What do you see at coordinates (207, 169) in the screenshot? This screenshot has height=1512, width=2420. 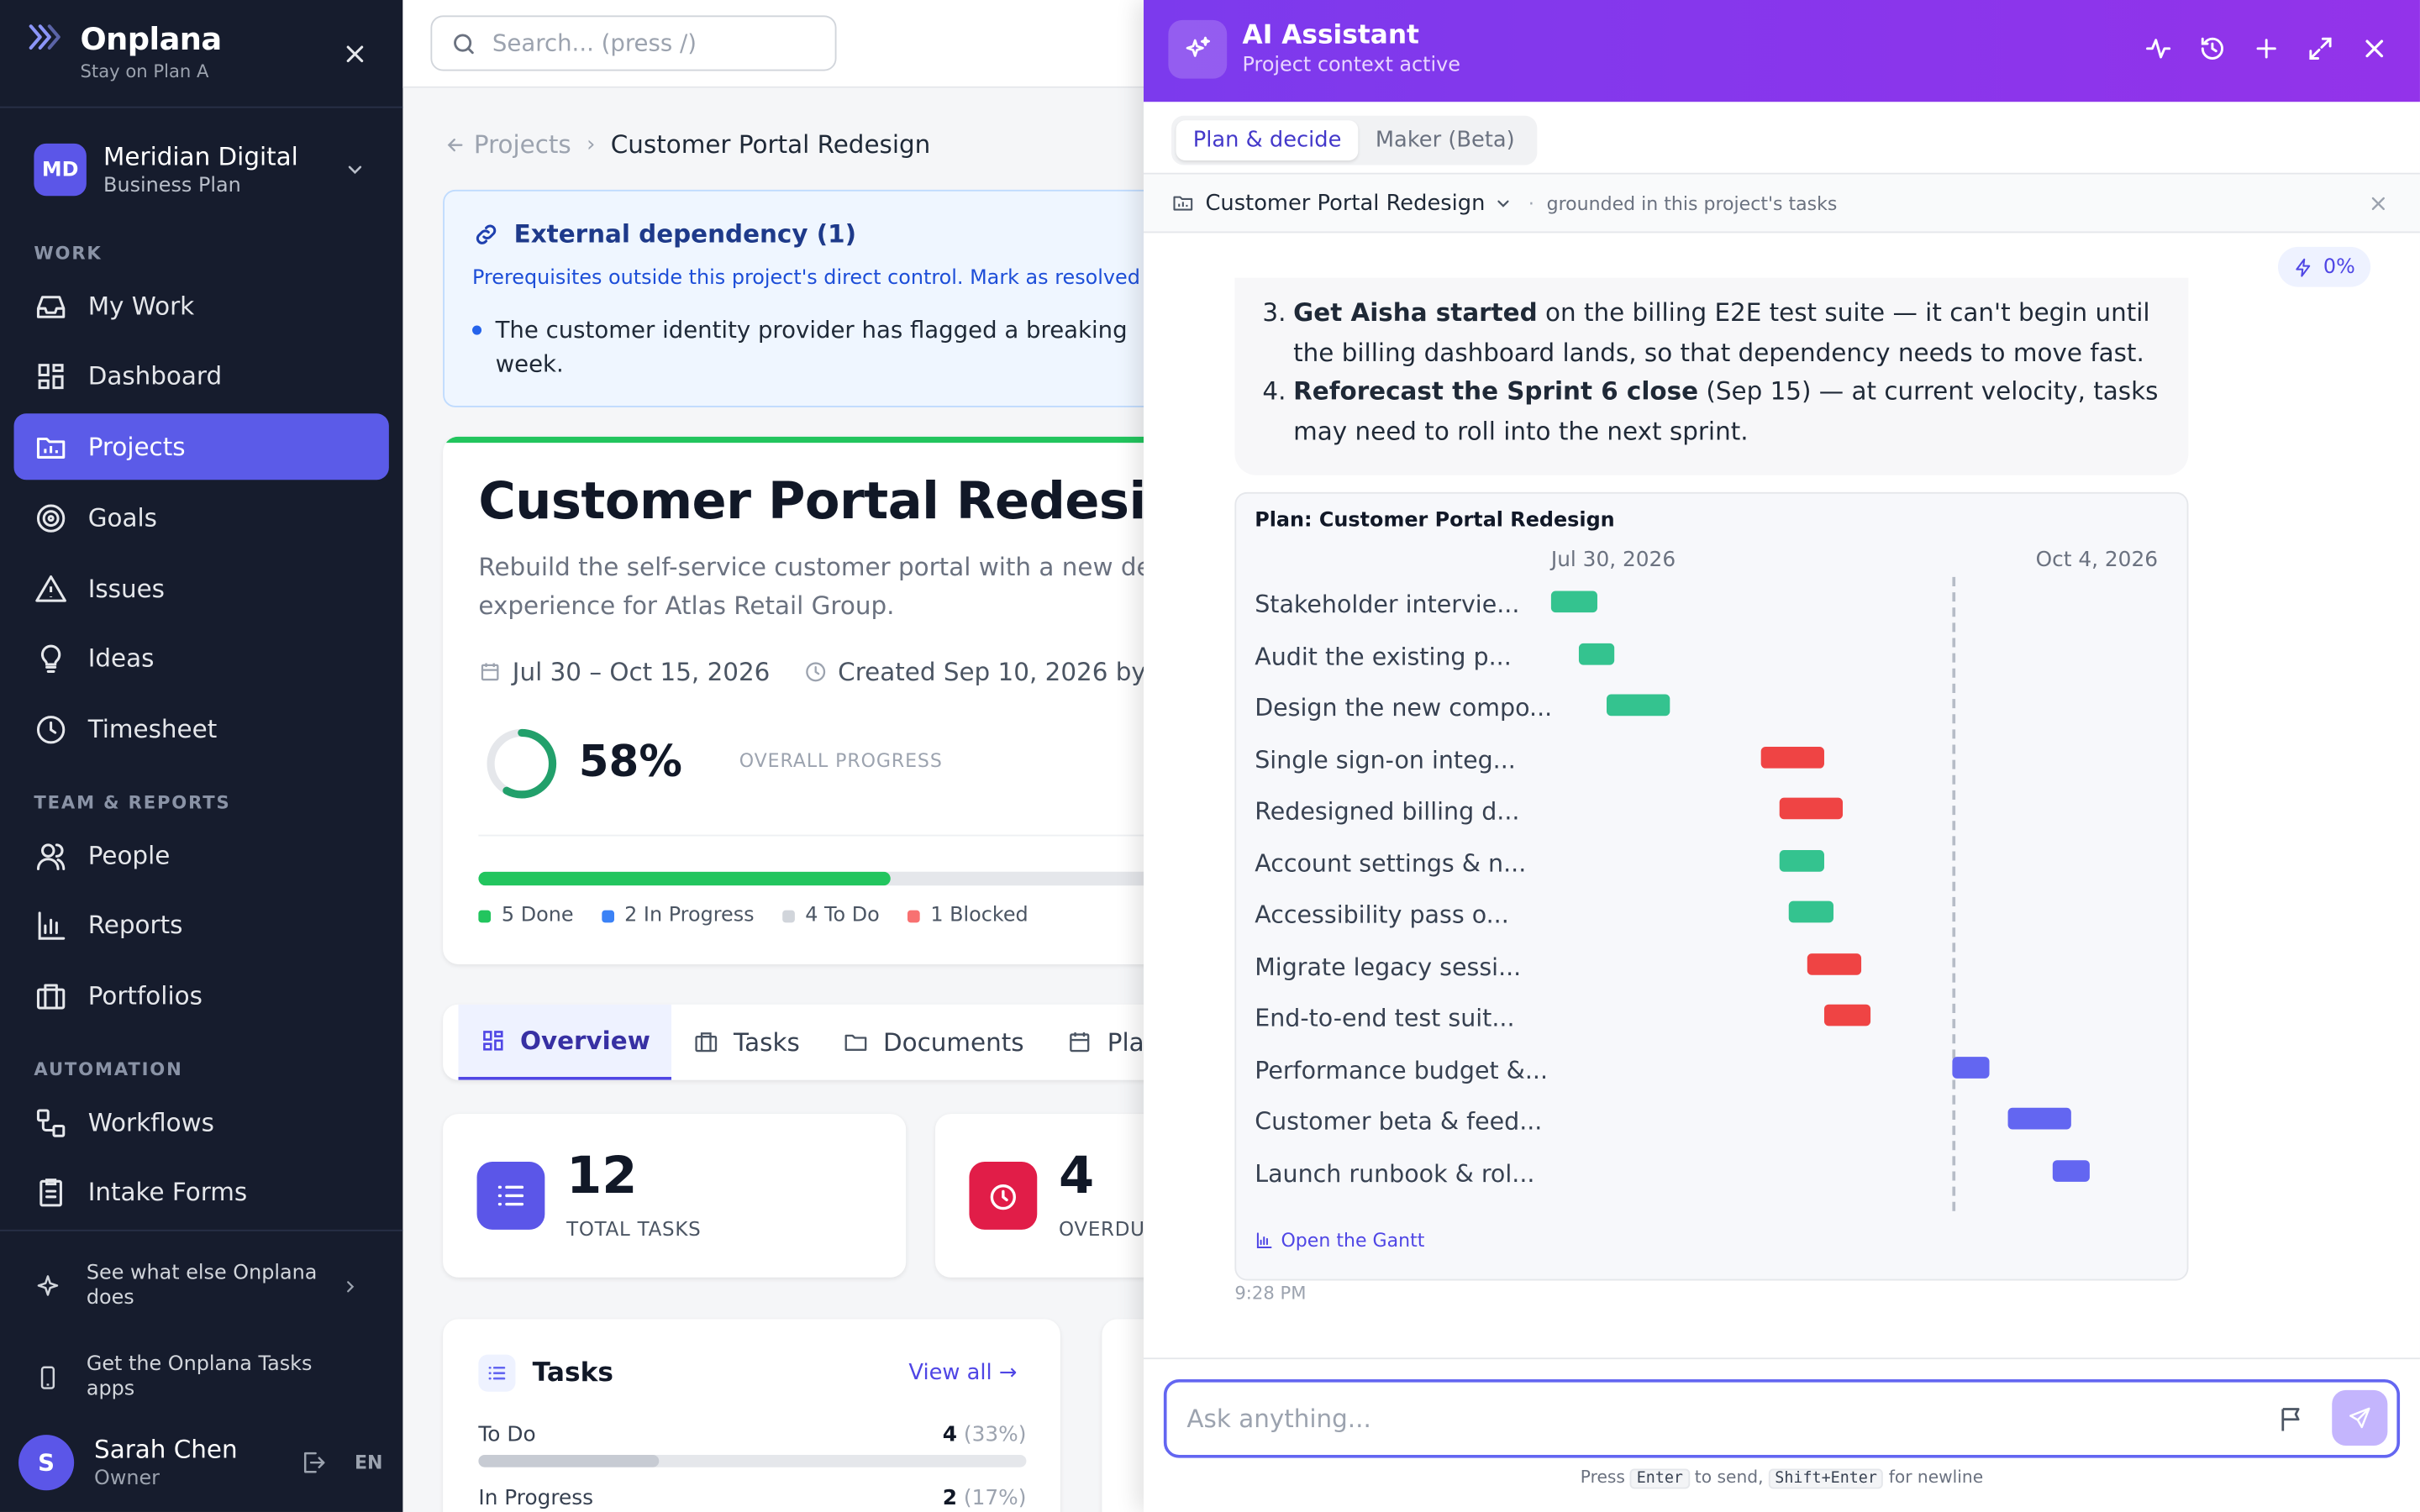 I see `org-switcher: MD Meridian Digital Business Plan` at bounding box center [207, 169].